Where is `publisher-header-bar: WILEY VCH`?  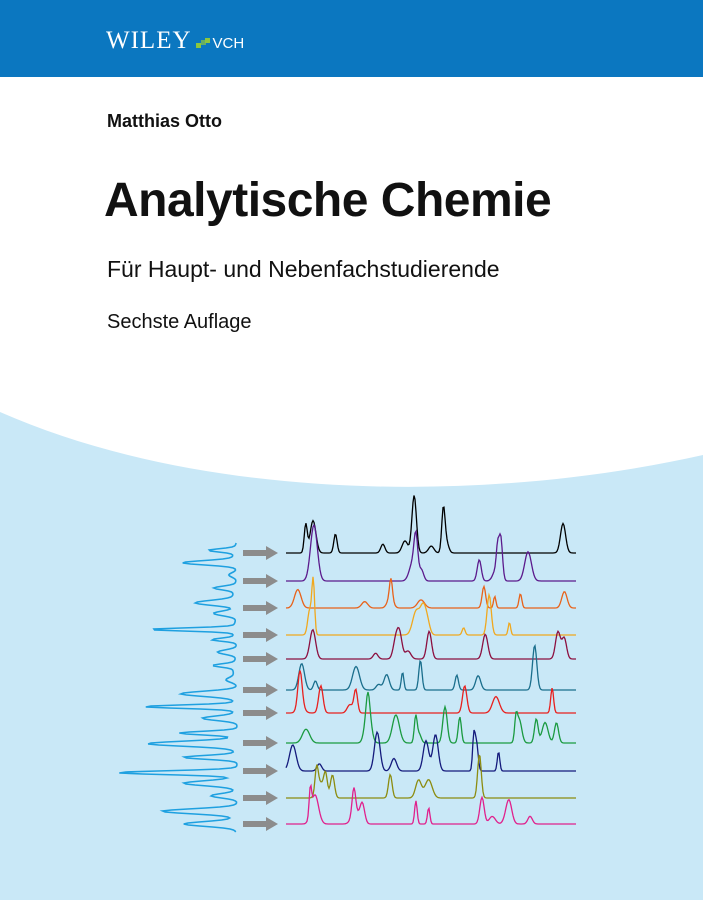 publisher-header-bar: WILEY VCH is located at coordinates (351, 38).